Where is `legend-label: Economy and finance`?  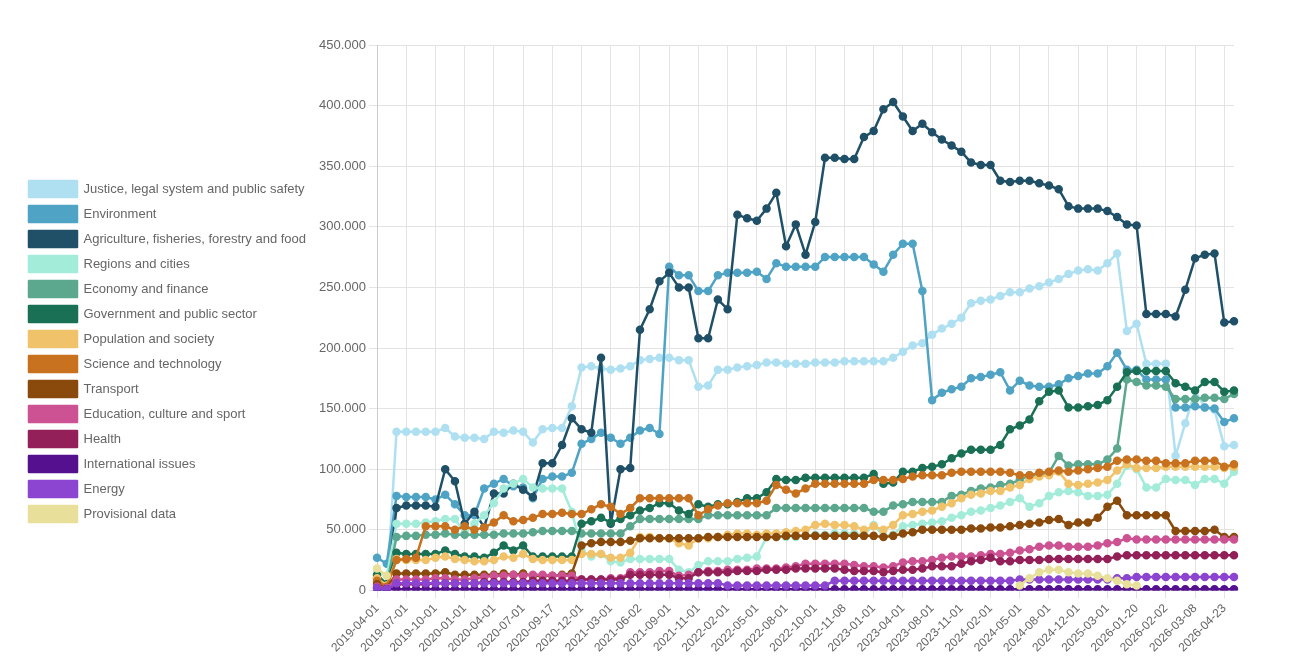
legend-label: Economy and finance is located at coordinates (146, 288).